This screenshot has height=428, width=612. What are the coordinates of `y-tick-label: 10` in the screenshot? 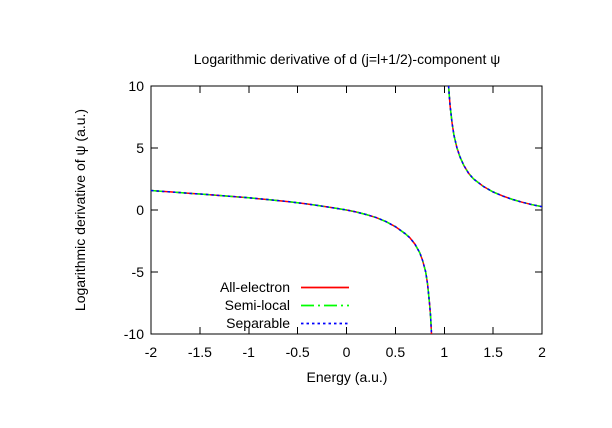 It's located at (136, 86).